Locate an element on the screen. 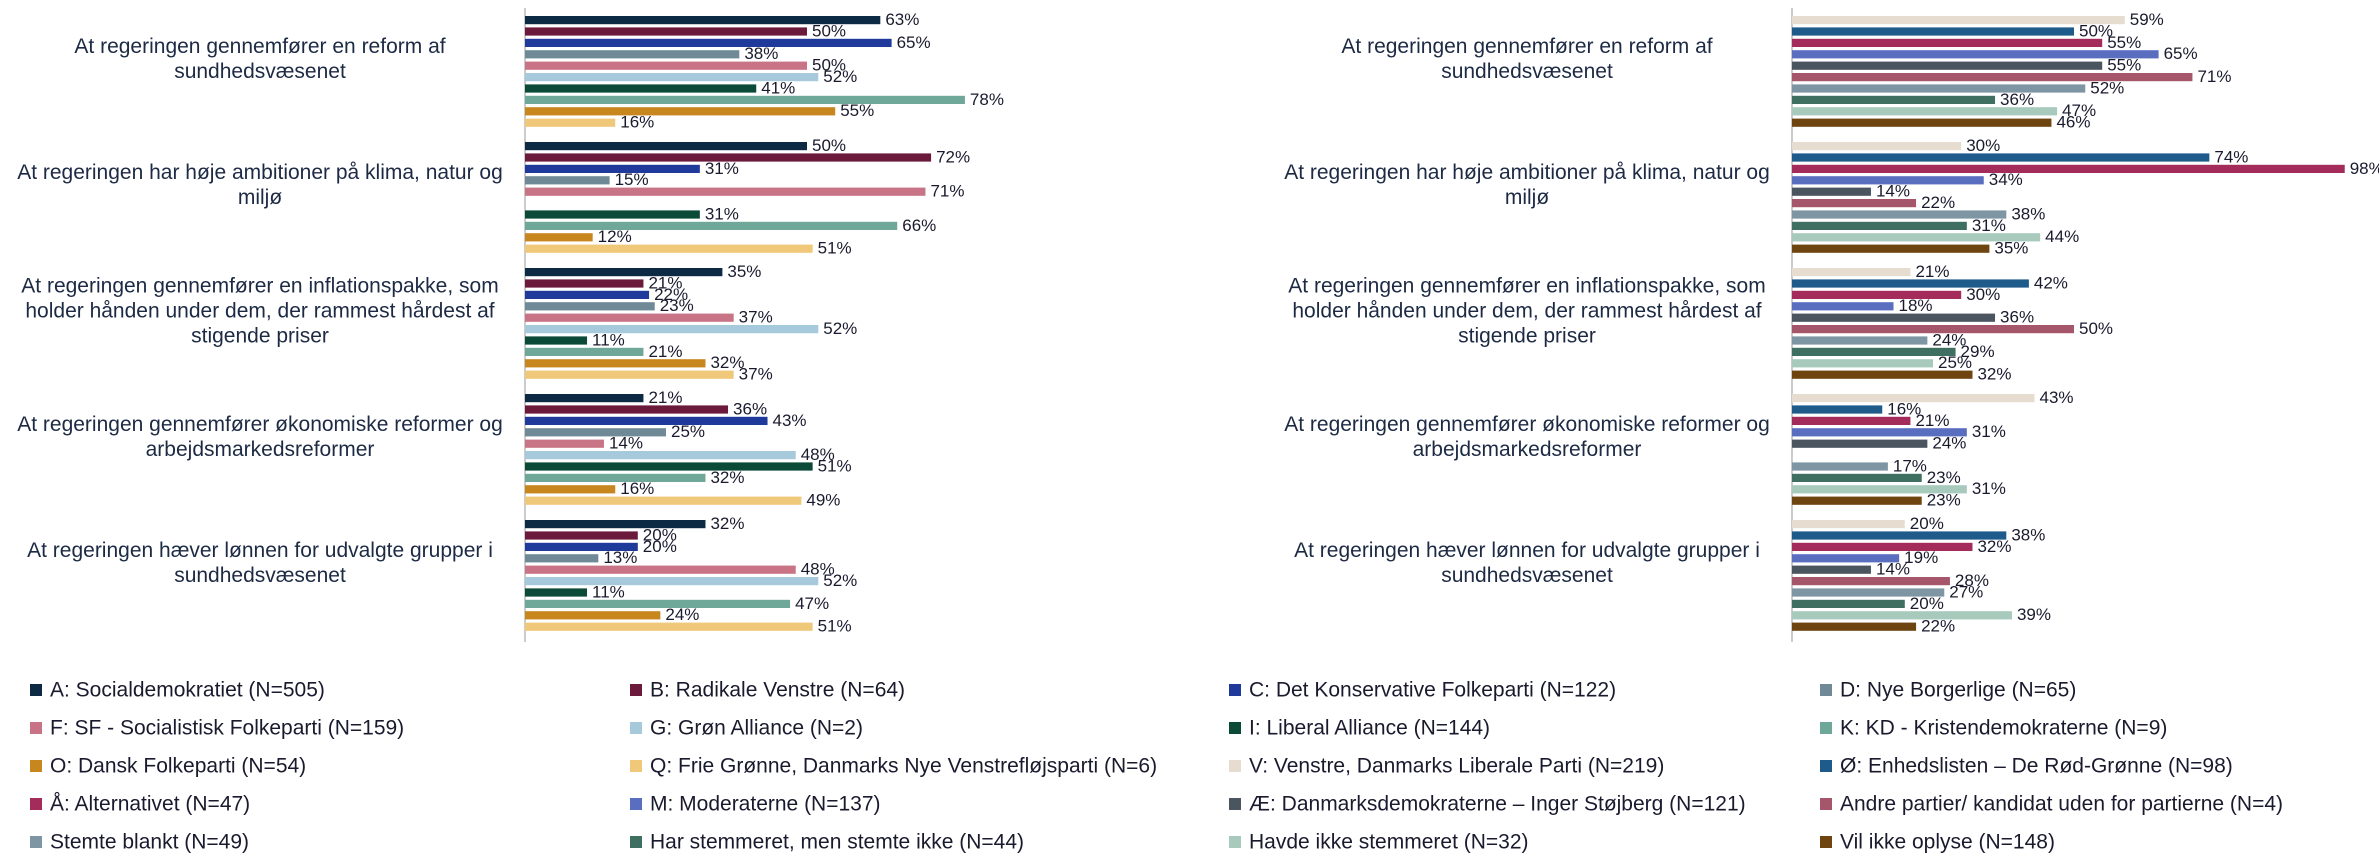 The height and width of the screenshot is (856, 2379). legend-label: G: Grøn Alliance (N=2) is located at coordinates (756, 728).